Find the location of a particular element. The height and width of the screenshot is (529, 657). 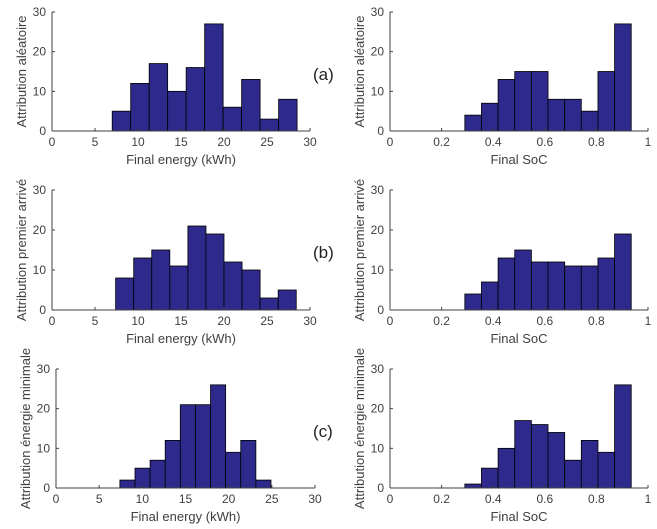

x-tick-label: 15 is located at coordinates (181, 142).